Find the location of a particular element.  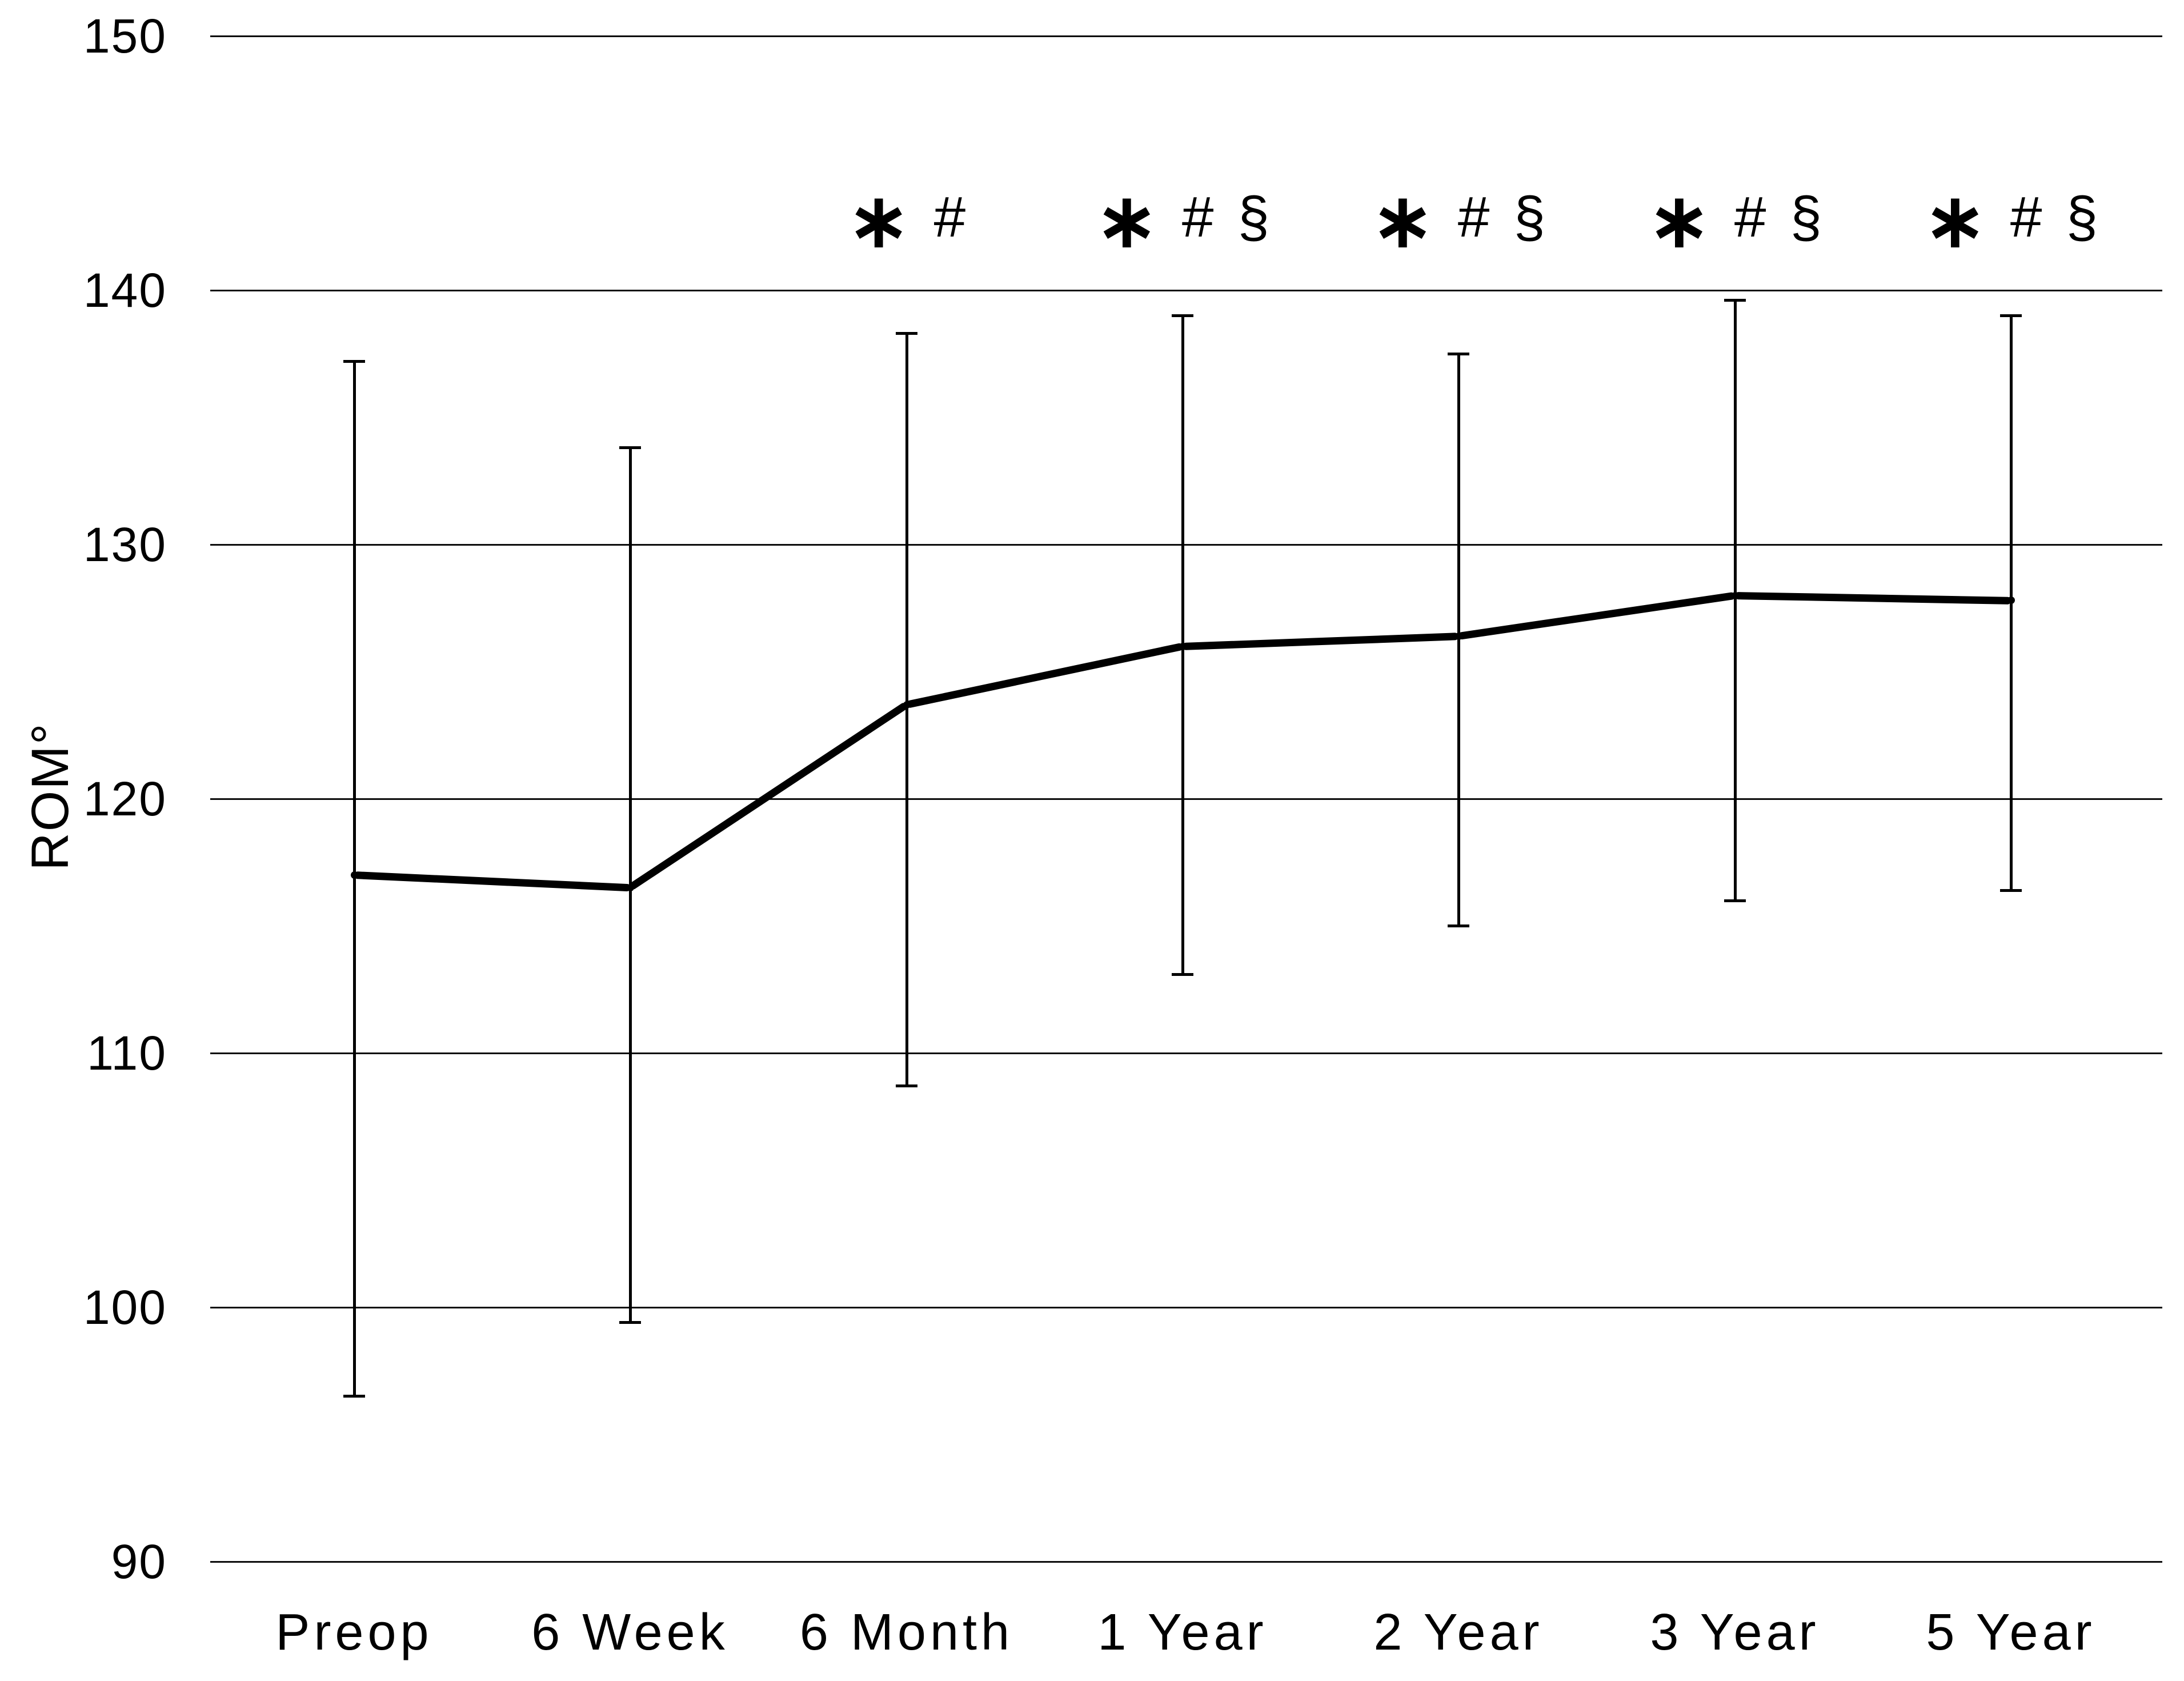

significance-markers-1-year: ∗ # § is located at coordinates (1183, 219).